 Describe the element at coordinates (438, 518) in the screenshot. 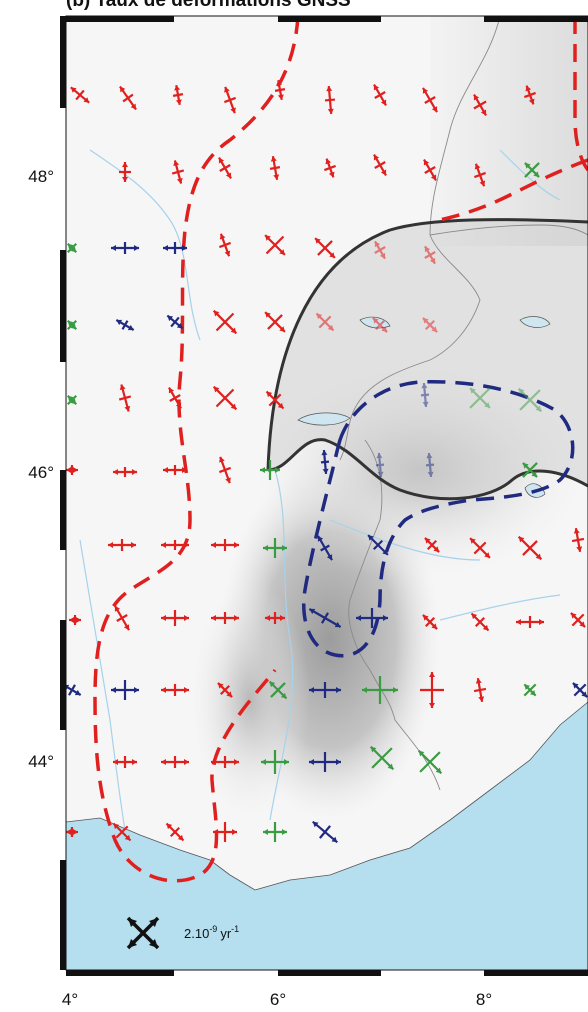

I see `blue-dashed-contour` at that location.